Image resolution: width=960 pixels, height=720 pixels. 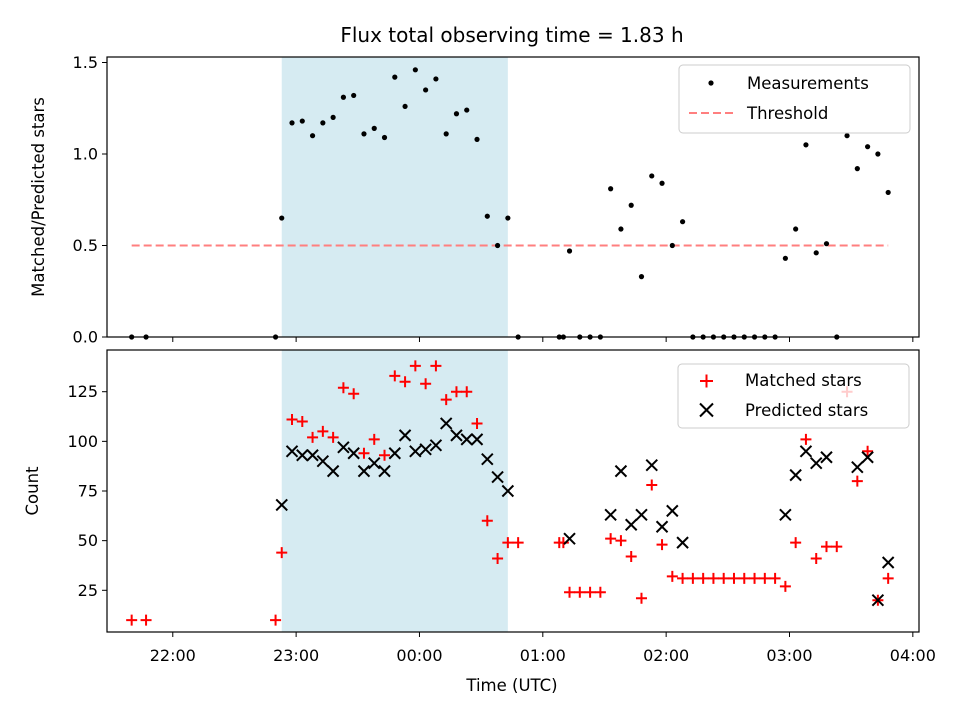 I want to click on x-tick-label: 23:00, so click(x=296, y=655).